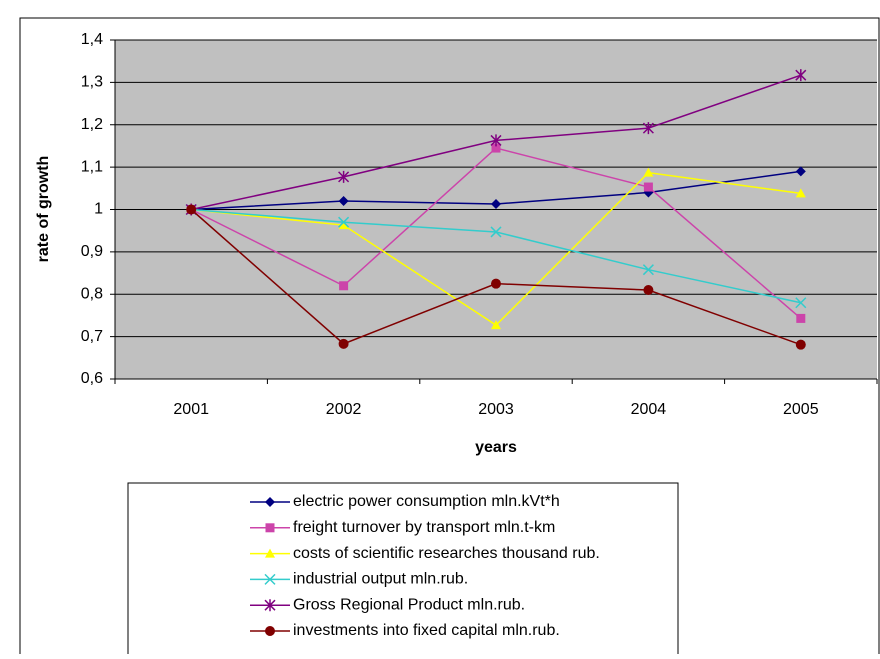 This screenshot has width=880, height=659. I want to click on x-tick-label: 2005, so click(801, 409).